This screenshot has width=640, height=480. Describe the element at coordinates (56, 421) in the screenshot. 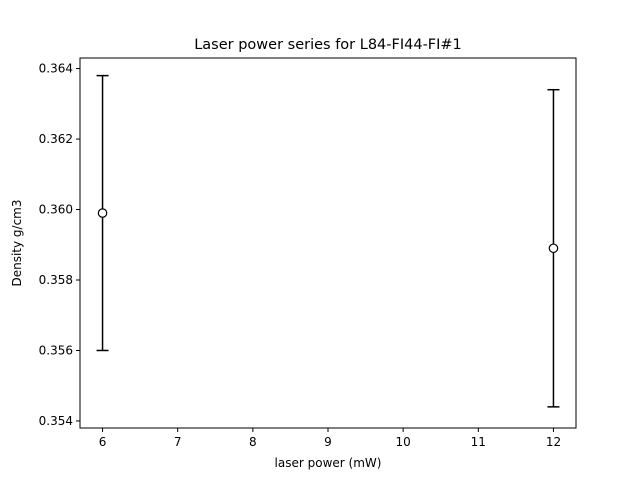

I see `y-tick-label: 0.354` at that location.